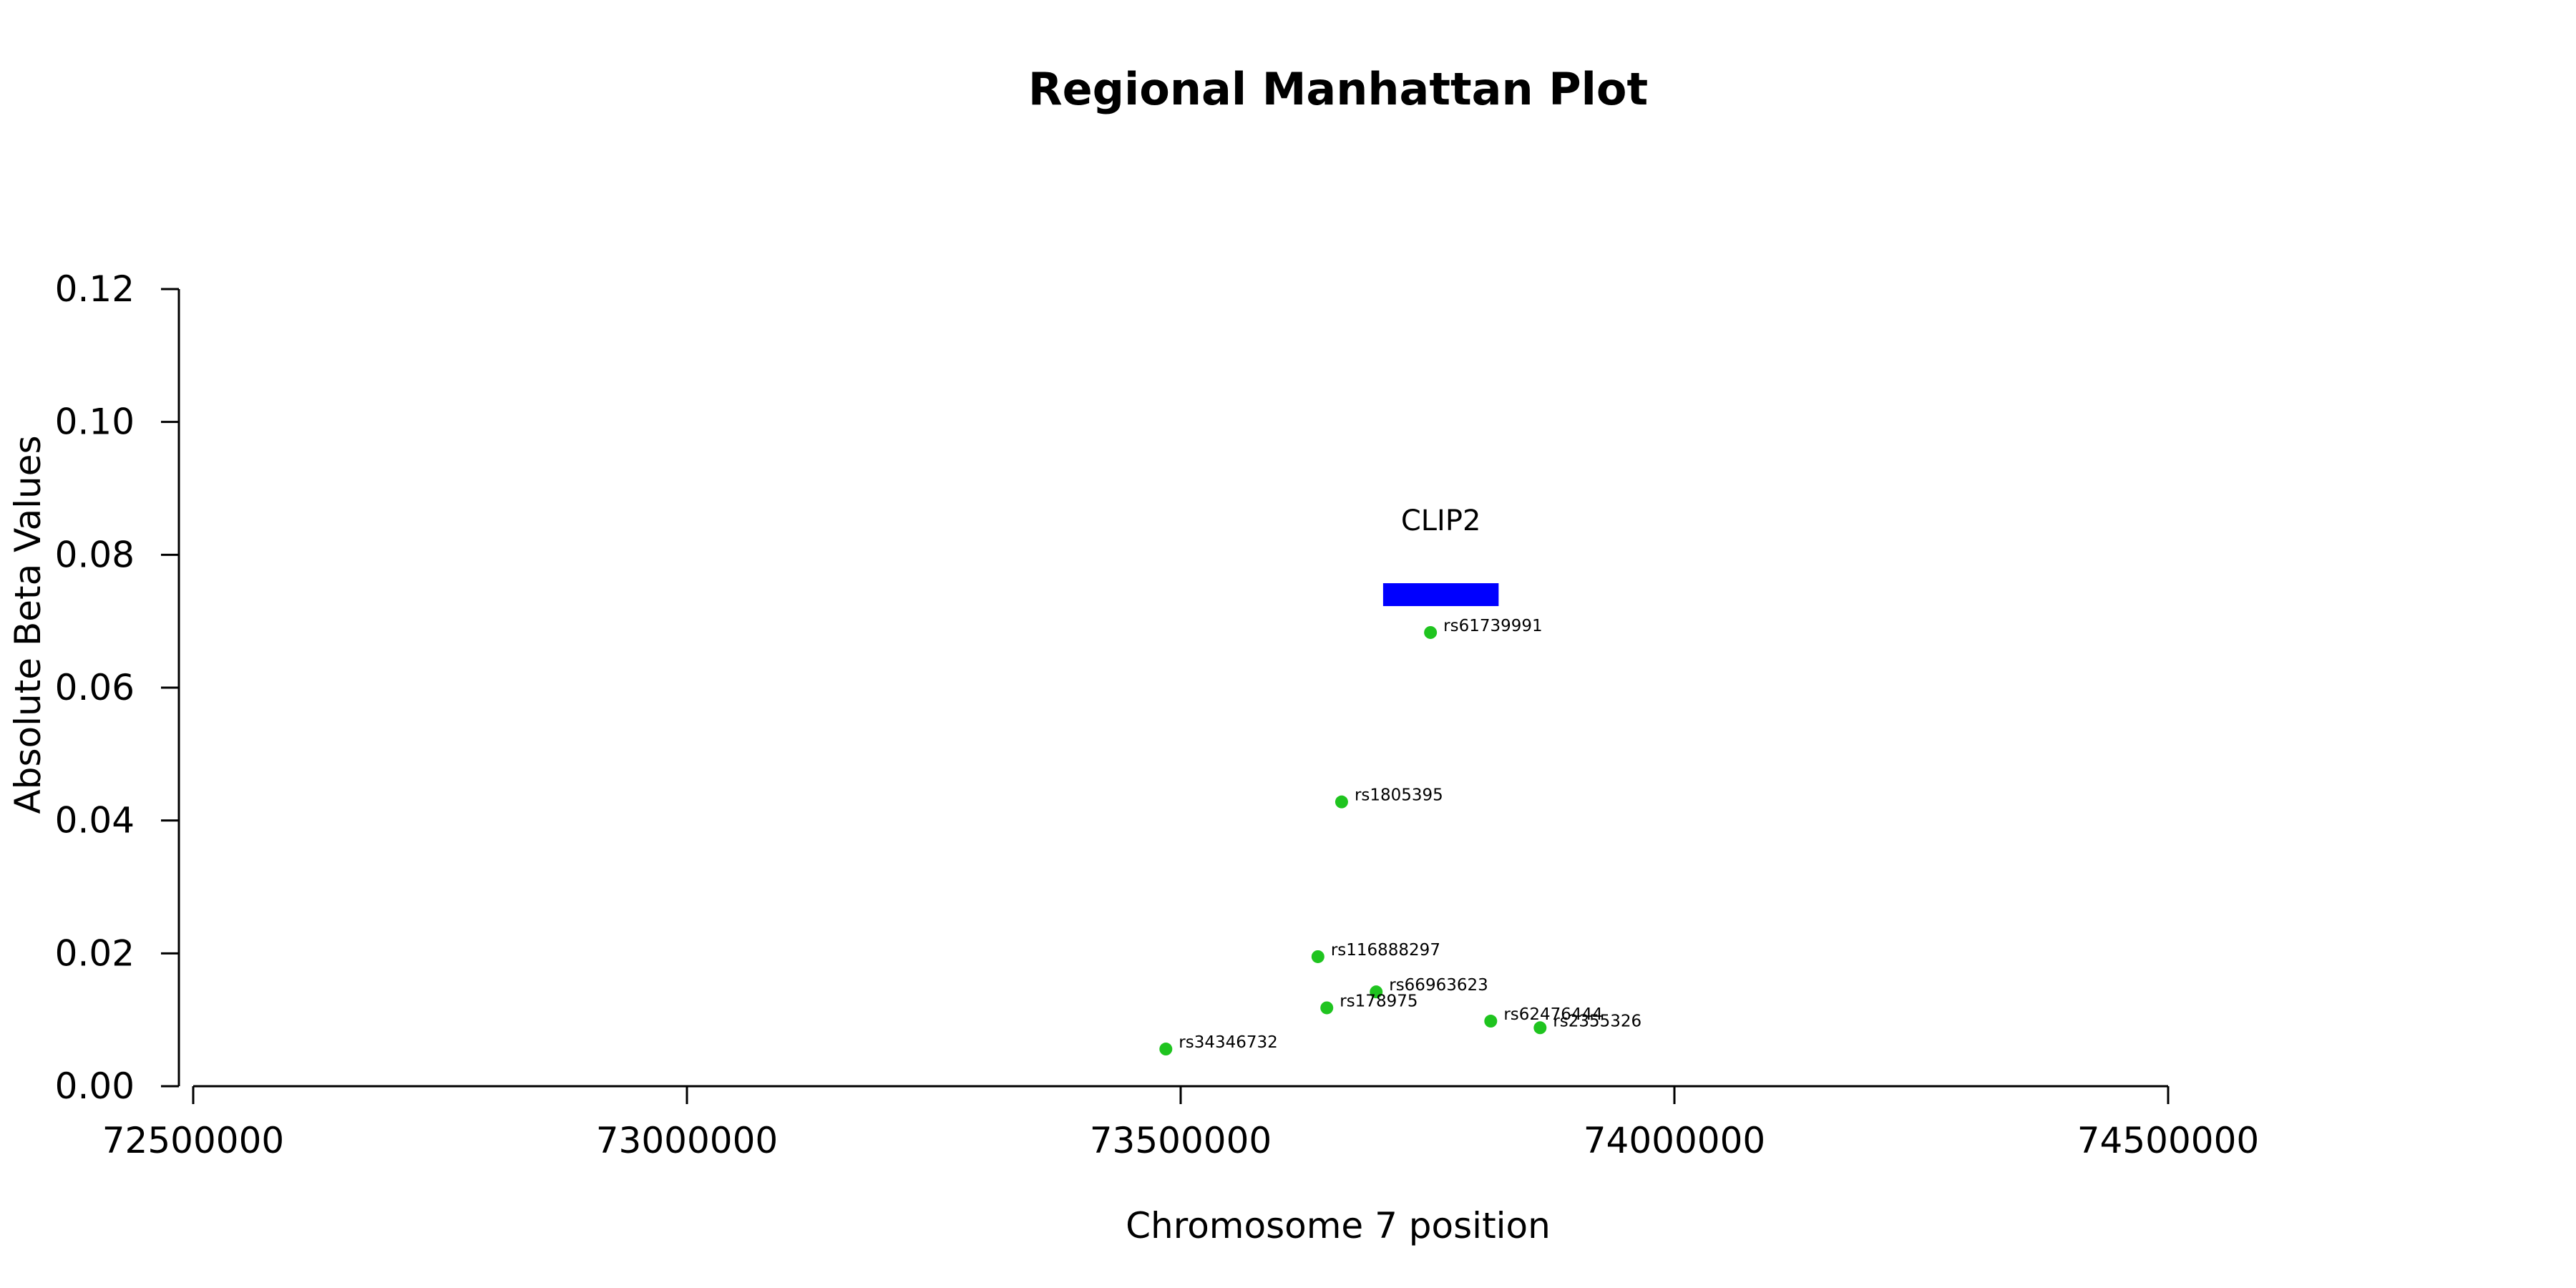  I want to click on x-tick-label: 74000000, so click(1675, 1140).